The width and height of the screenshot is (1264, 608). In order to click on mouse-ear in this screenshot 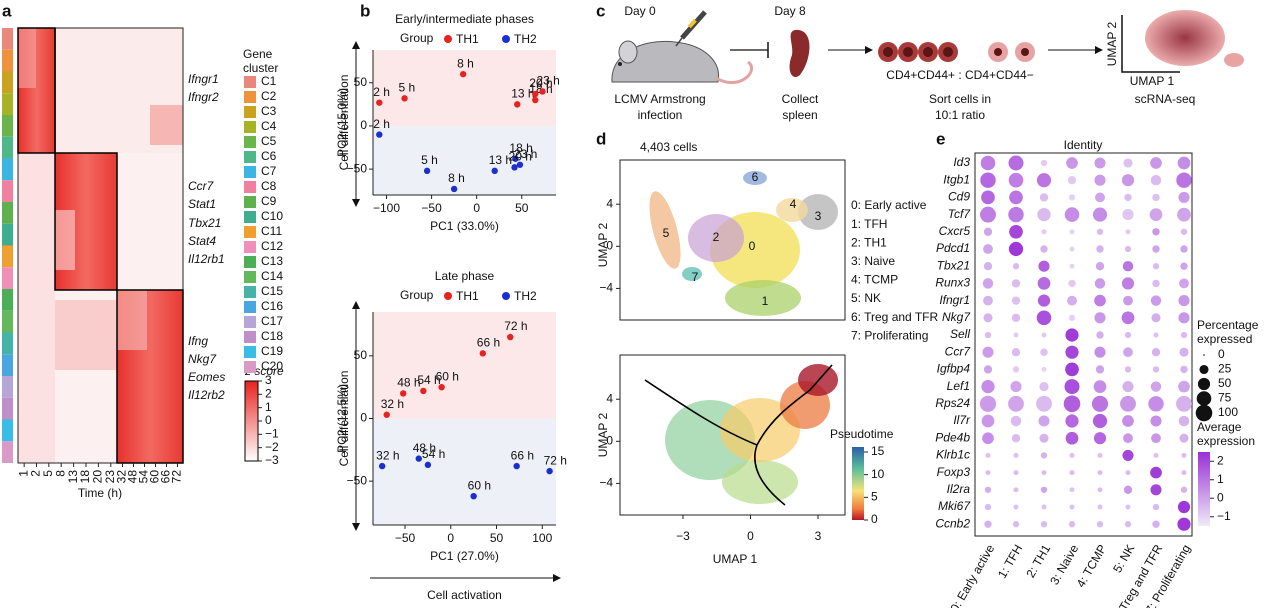, I will do `click(628, 52)`.